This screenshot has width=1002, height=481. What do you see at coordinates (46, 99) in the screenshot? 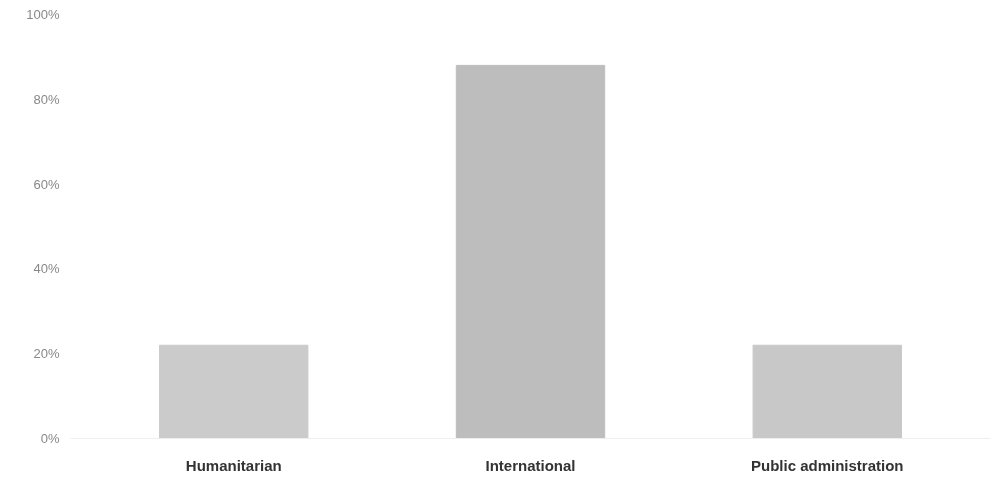
I see `y-tick-label: 80%` at bounding box center [46, 99].